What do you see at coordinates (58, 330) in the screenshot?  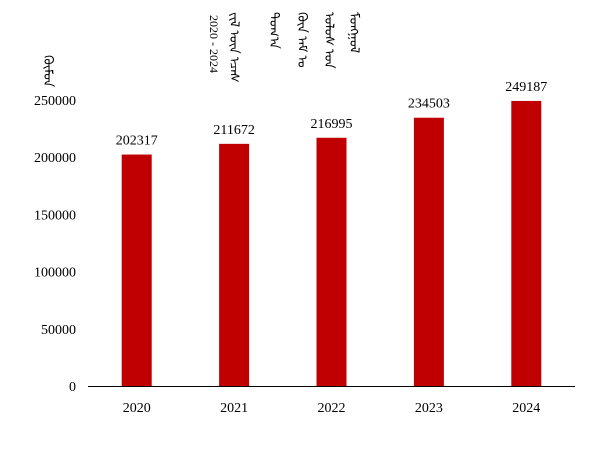 I see `y-tick-label: 50000` at bounding box center [58, 330].